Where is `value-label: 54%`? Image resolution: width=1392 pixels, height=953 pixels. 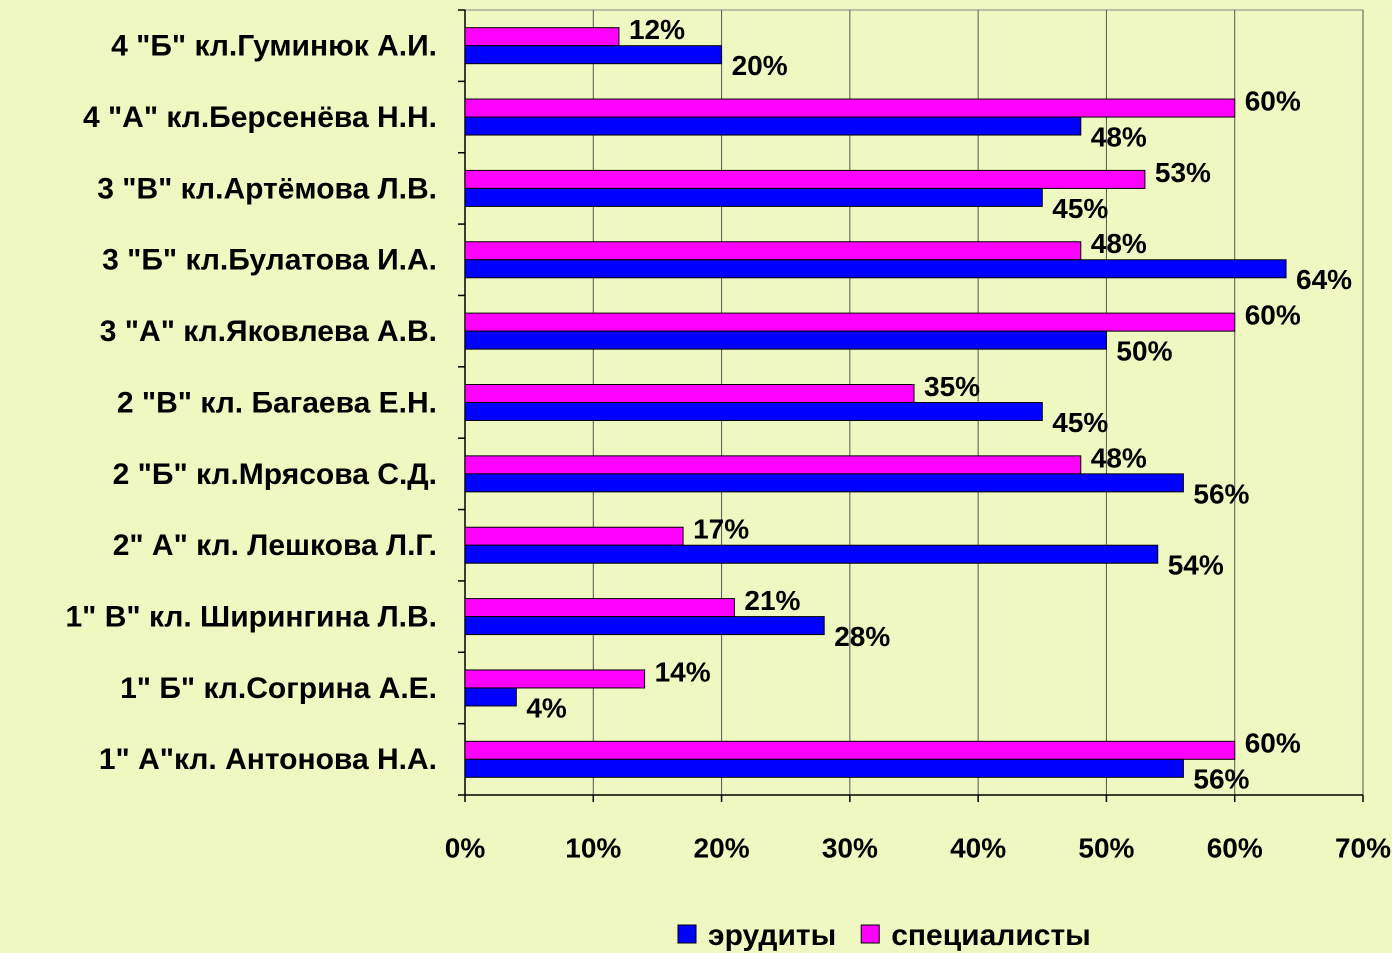
value-label: 54% is located at coordinates (1196, 565).